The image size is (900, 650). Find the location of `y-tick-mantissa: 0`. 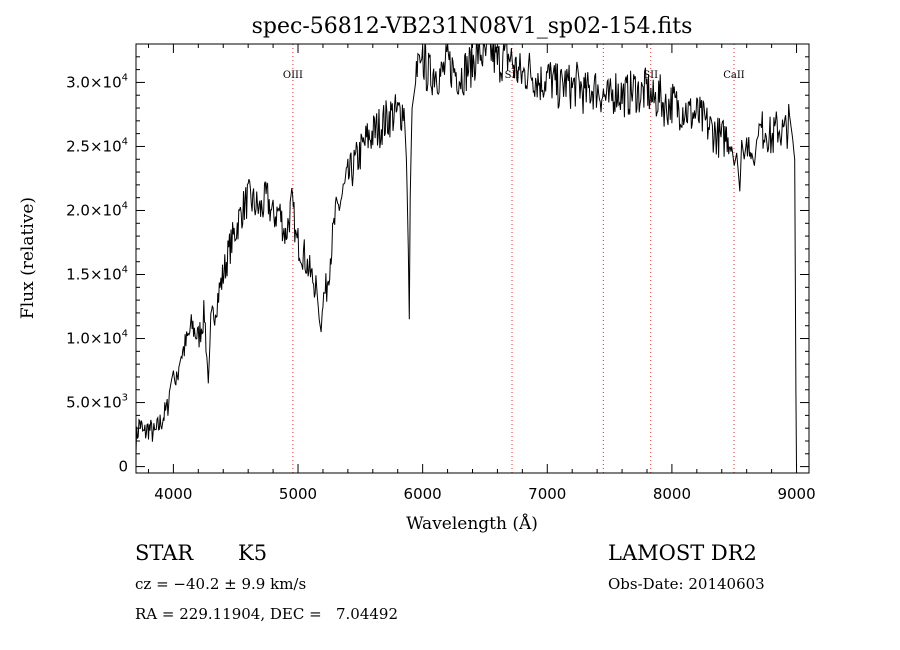

y-tick-mantissa: 0 is located at coordinates (123, 467).